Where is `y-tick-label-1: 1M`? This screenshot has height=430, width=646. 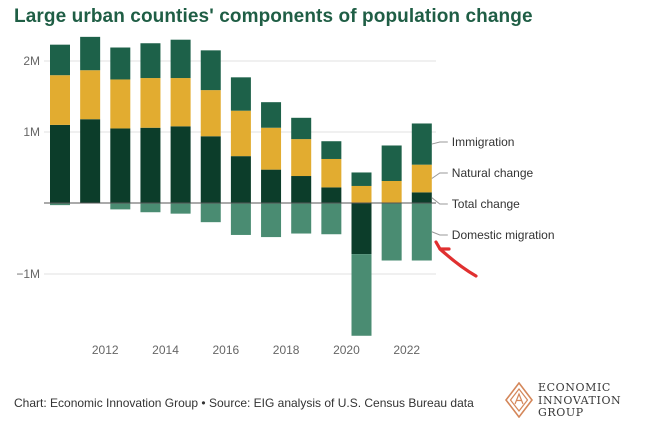 y-tick-label-1: 1M is located at coordinates (31, 132).